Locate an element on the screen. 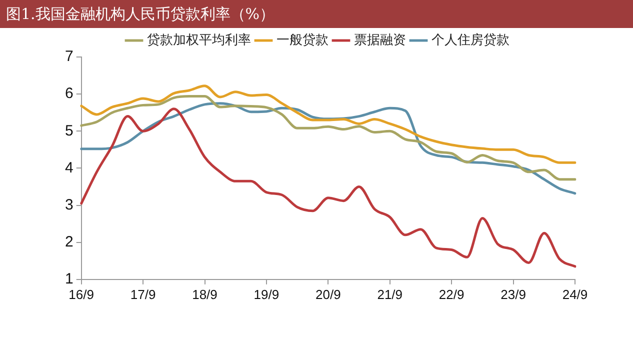 The image size is (633, 348). x-tick-label: 19/9 is located at coordinates (267, 294).